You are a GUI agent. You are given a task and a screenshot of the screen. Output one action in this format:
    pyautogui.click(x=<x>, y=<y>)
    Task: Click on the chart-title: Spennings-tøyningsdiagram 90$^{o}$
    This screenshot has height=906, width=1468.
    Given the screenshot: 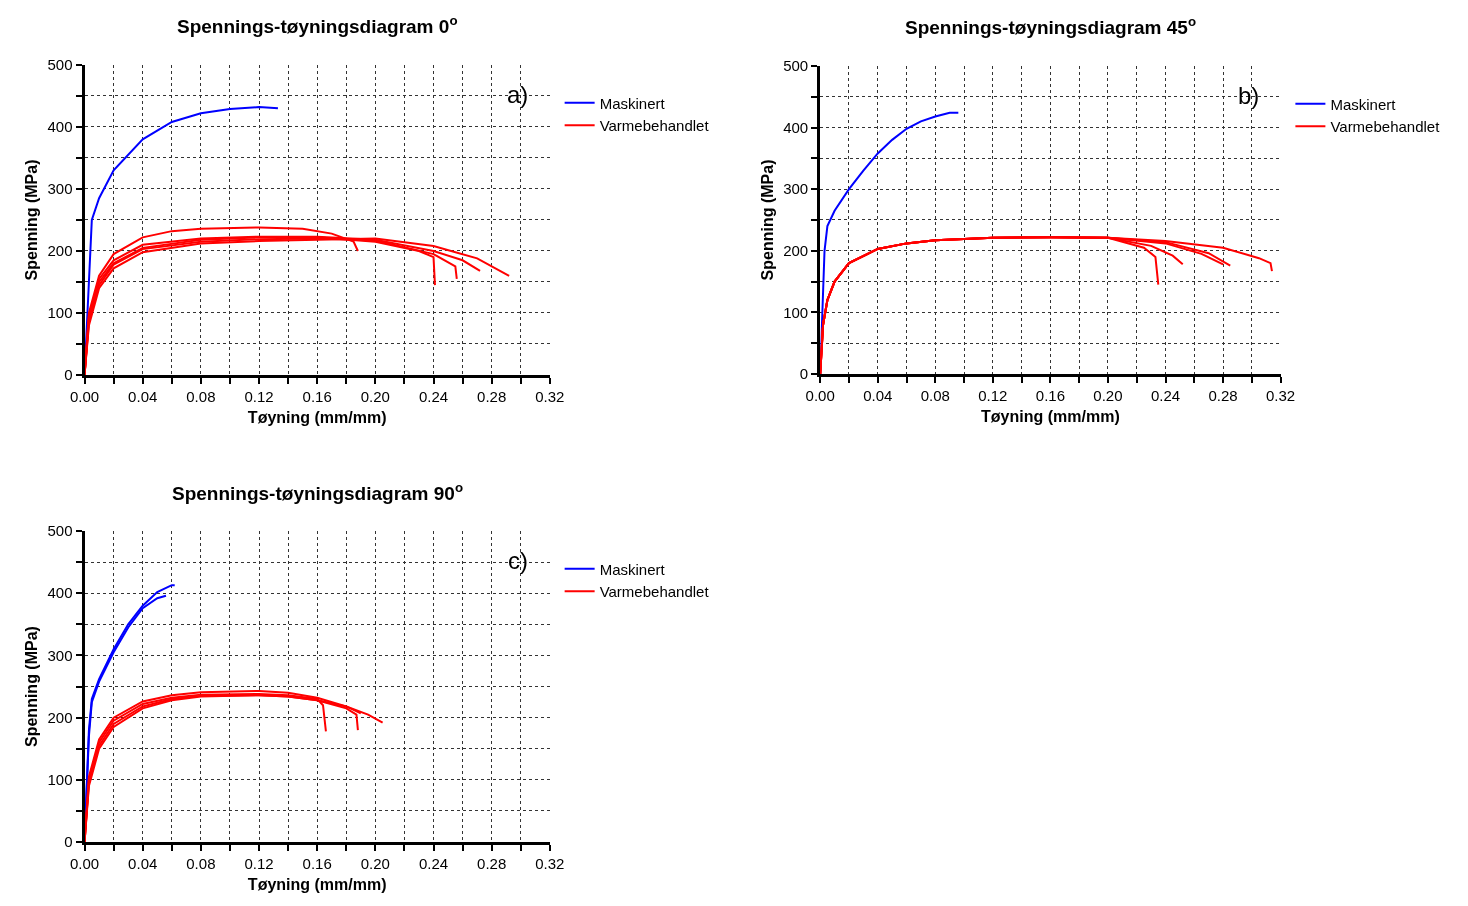 What is the action you would take?
    pyautogui.click(x=318, y=492)
    